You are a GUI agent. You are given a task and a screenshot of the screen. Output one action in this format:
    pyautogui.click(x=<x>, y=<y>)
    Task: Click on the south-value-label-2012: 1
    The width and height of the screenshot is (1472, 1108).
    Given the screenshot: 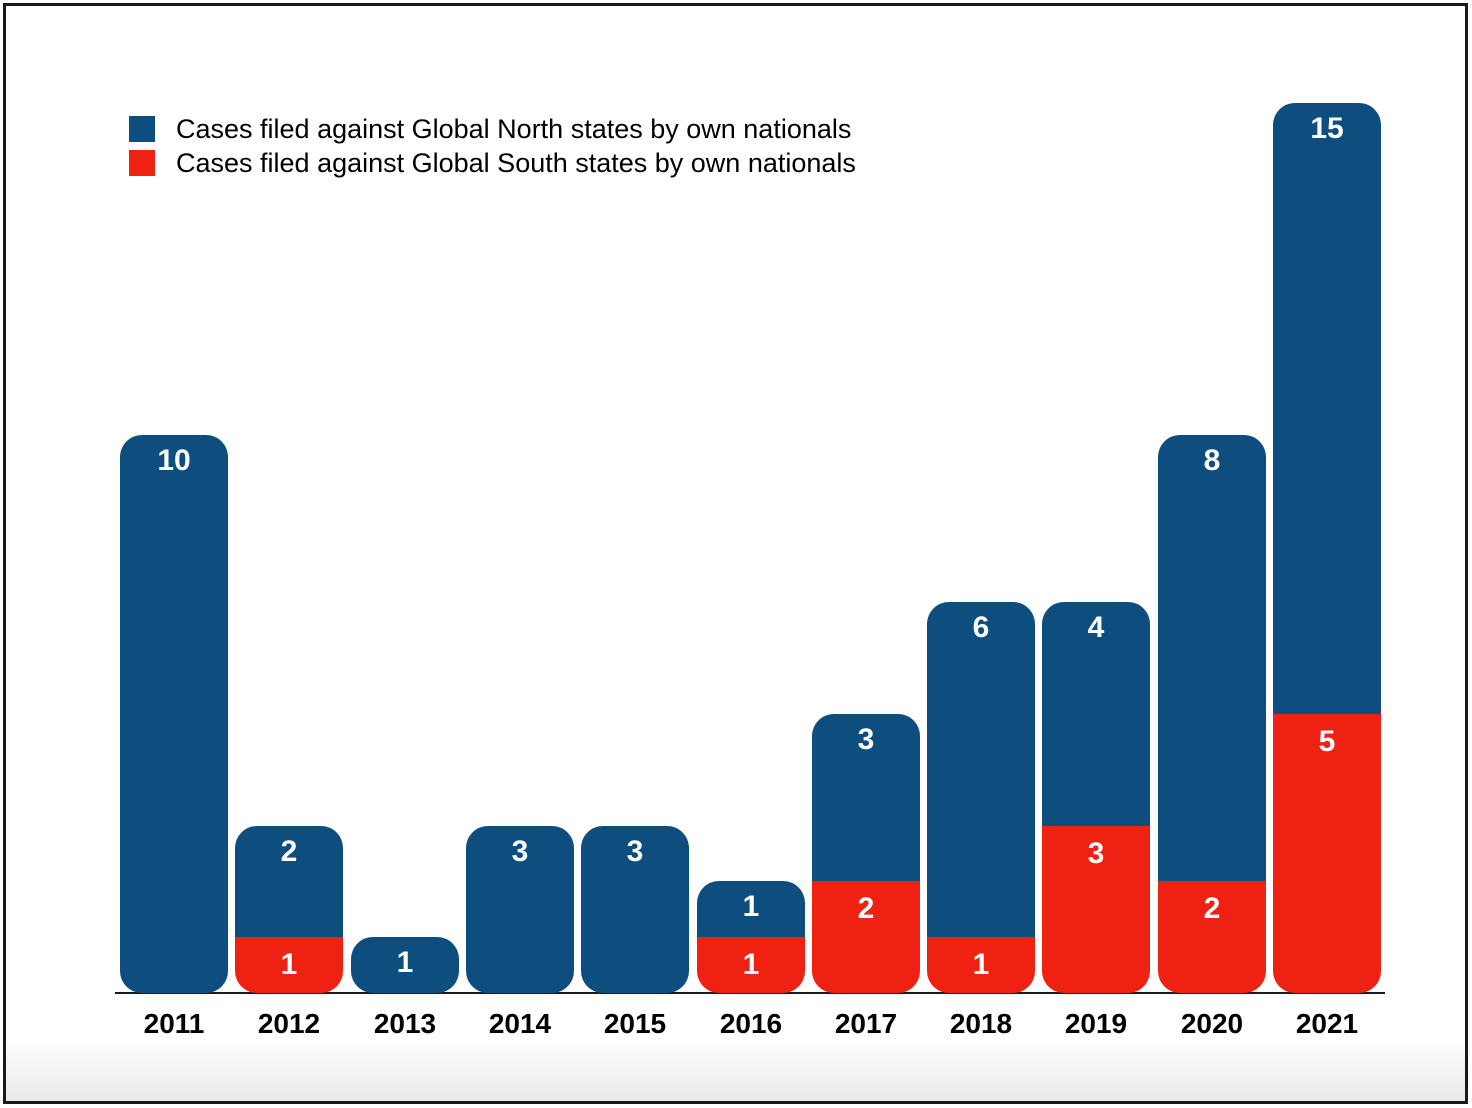 What is the action you would take?
    pyautogui.click(x=289, y=964)
    